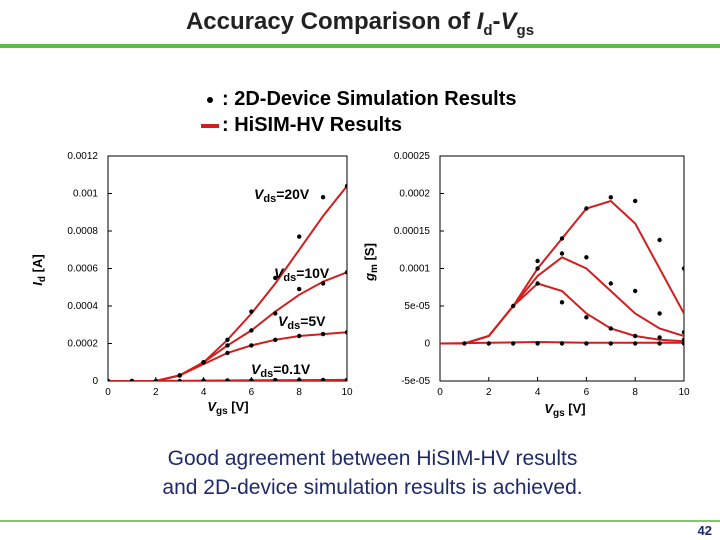  I want to click on title-rule, so click(360, 46).